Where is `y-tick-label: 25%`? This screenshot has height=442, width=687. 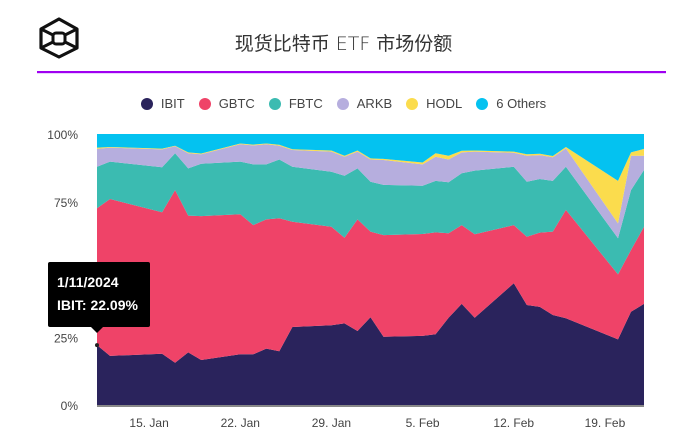 y-tick-label: 25% is located at coordinates (66, 338).